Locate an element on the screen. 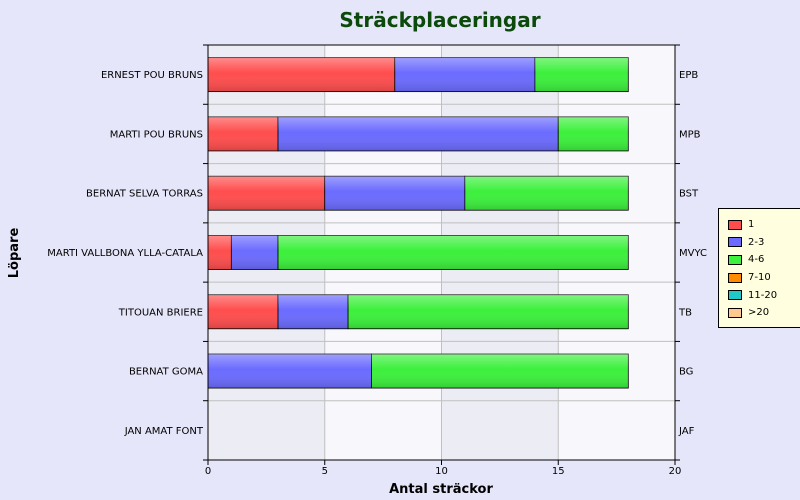  x-tick-label: 10 is located at coordinates (441, 471).